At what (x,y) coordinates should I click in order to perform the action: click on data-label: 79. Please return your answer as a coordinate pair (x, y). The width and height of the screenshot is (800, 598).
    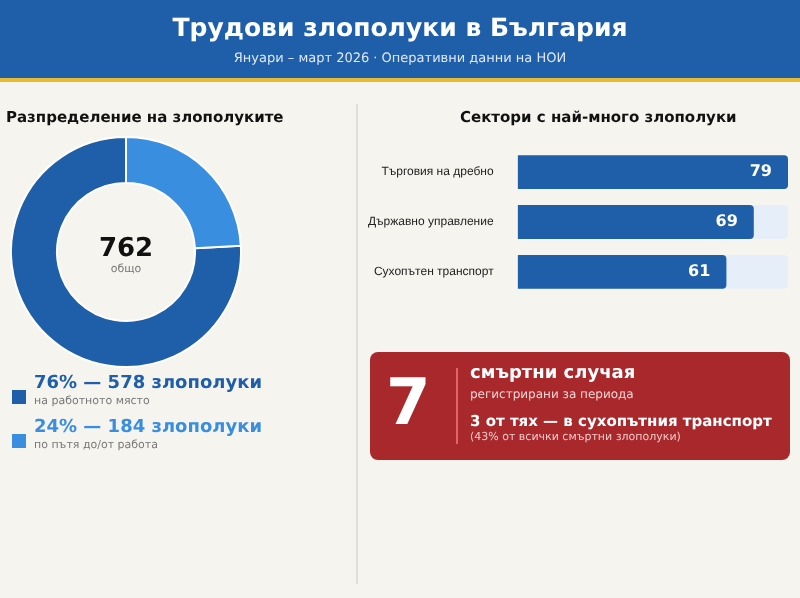
    Looking at the image, I should click on (761, 171).